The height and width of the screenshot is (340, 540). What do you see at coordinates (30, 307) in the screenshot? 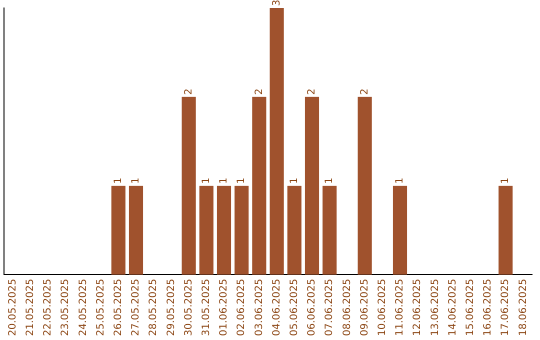
I see `x-tick-label: 21.05.2025` at bounding box center [30, 307].